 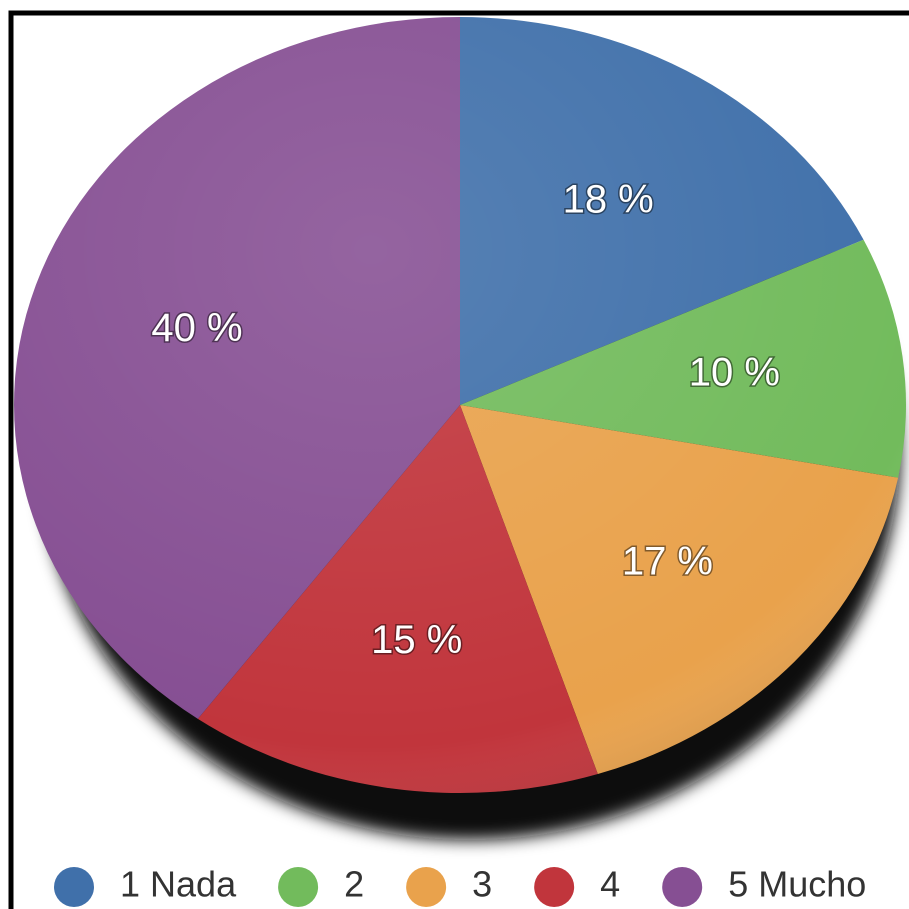 What do you see at coordinates (797, 884) in the screenshot?
I see `legend-label: 5 Mucho` at bounding box center [797, 884].